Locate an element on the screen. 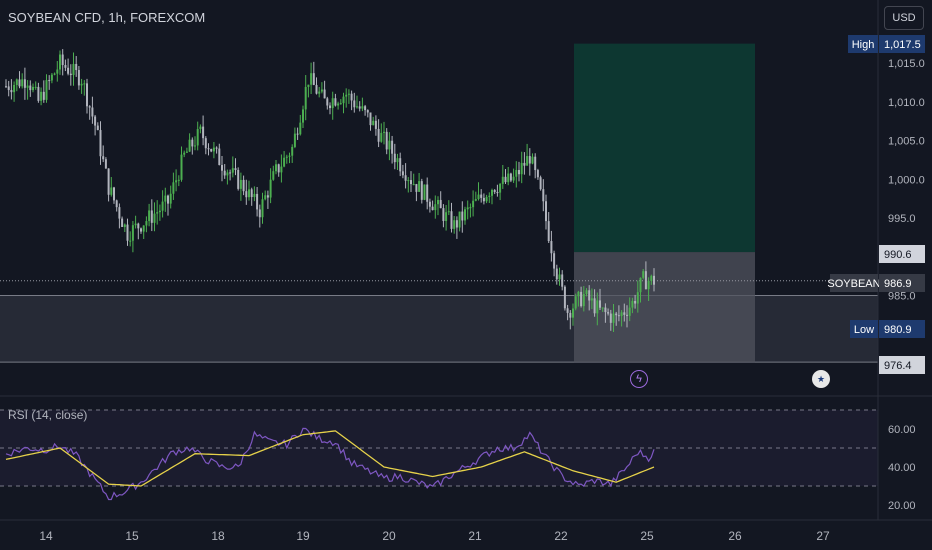  currency-button: USD is located at coordinates (904, 18).